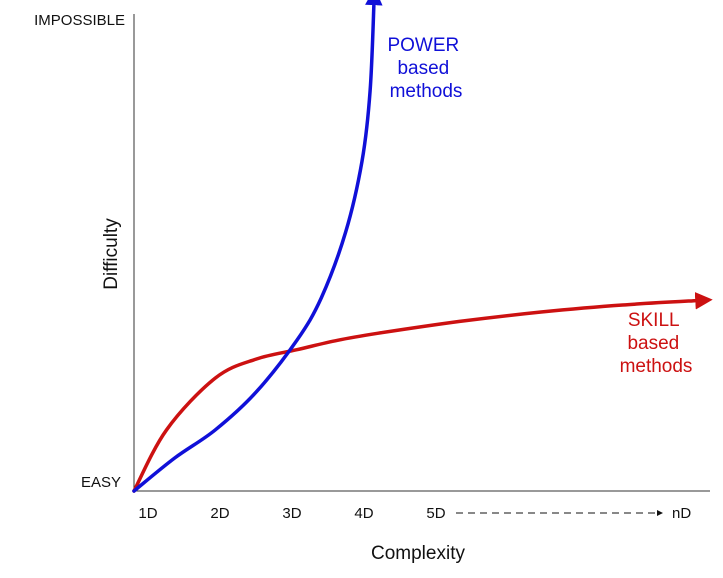 The width and height of the screenshot is (723, 578). I want to click on x-tick-label-3d: 3D, so click(291, 513).